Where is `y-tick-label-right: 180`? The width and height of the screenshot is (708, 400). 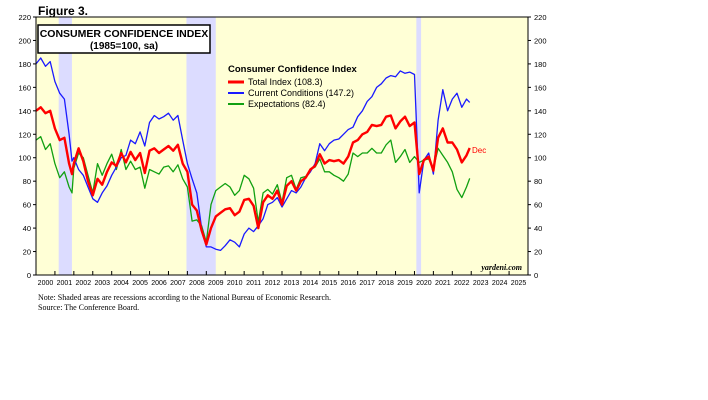
y-tick-label-right: 180 is located at coordinates (540, 64).